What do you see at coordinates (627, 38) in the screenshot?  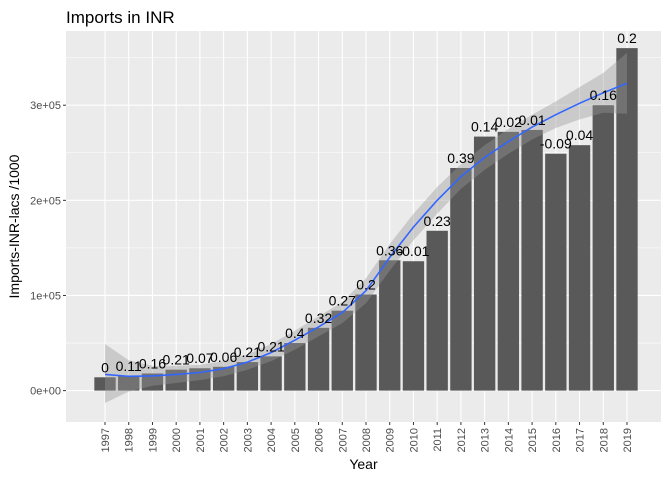 I see `data-label-2019: 0.2` at bounding box center [627, 38].